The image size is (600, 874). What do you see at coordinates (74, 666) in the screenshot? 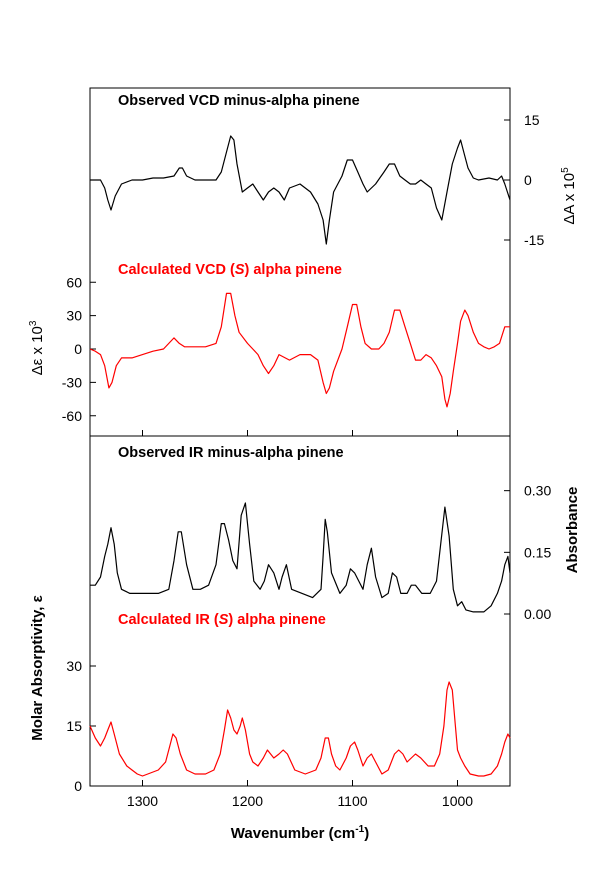
I see `calculated-ir-y-tick-label: 30` at bounding box center [74, 666].